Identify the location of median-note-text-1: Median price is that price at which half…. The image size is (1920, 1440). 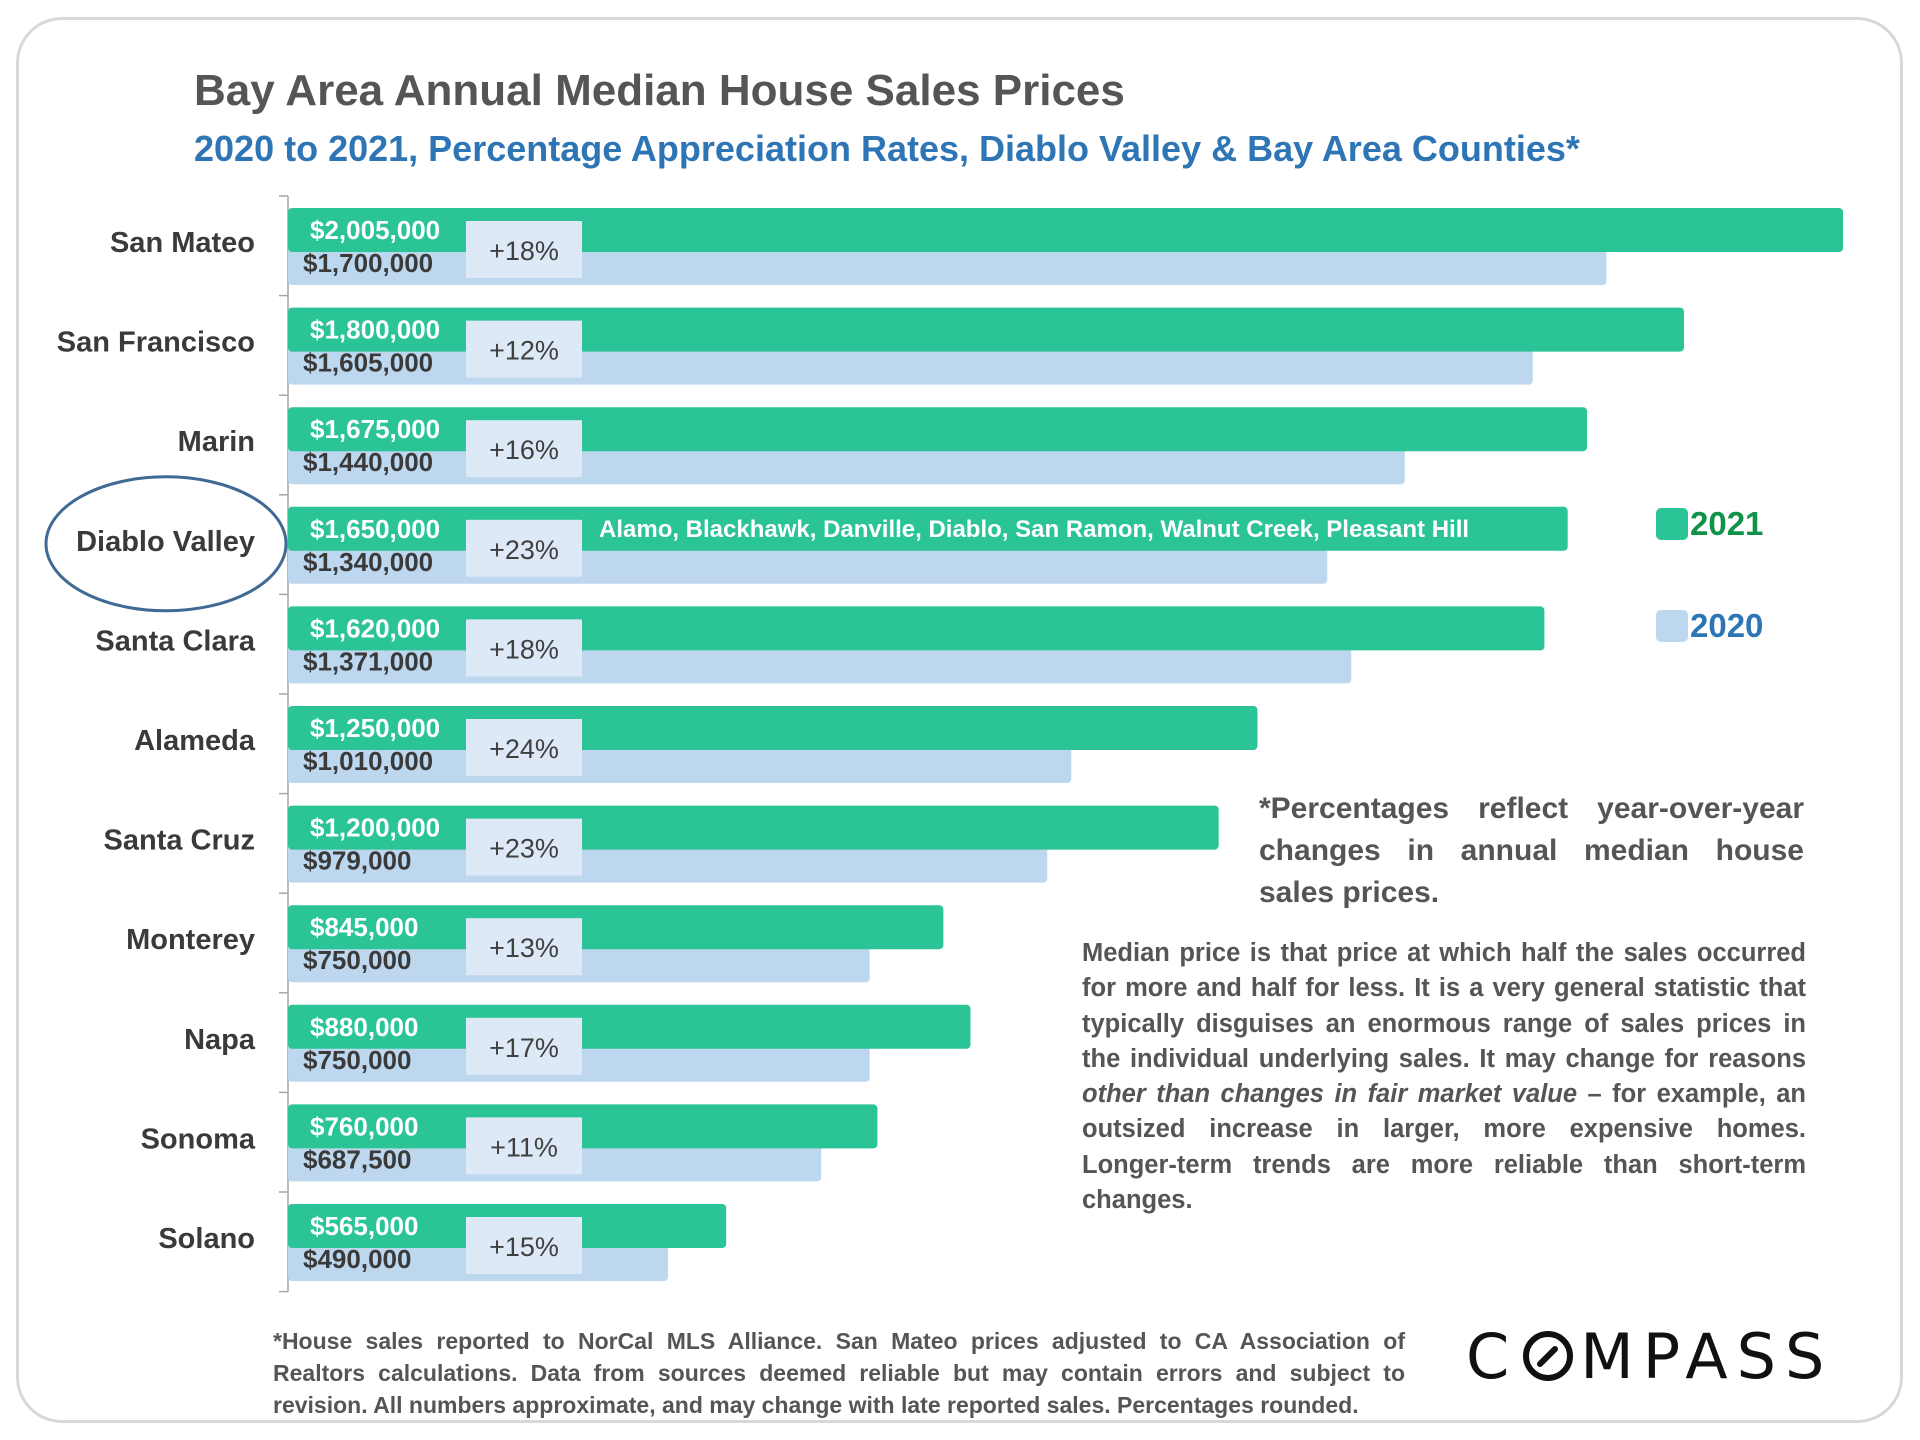
(1444, 1006).